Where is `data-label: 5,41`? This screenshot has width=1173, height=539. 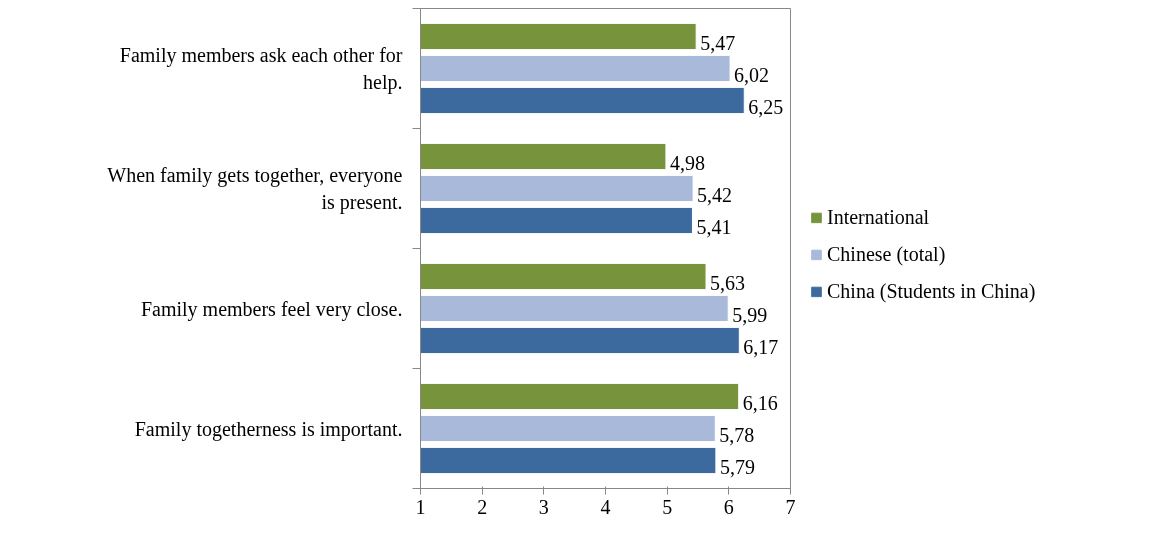
data-label: 5,41 is located at coordinates (714, 226).